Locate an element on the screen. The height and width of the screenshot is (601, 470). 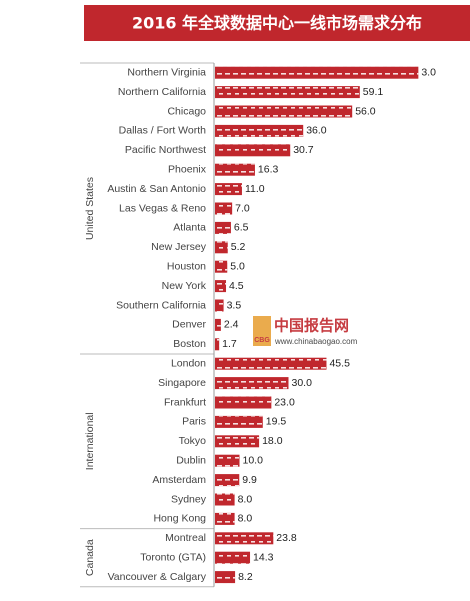
category-label: Frankfurt is located at coordinates (185, 402).